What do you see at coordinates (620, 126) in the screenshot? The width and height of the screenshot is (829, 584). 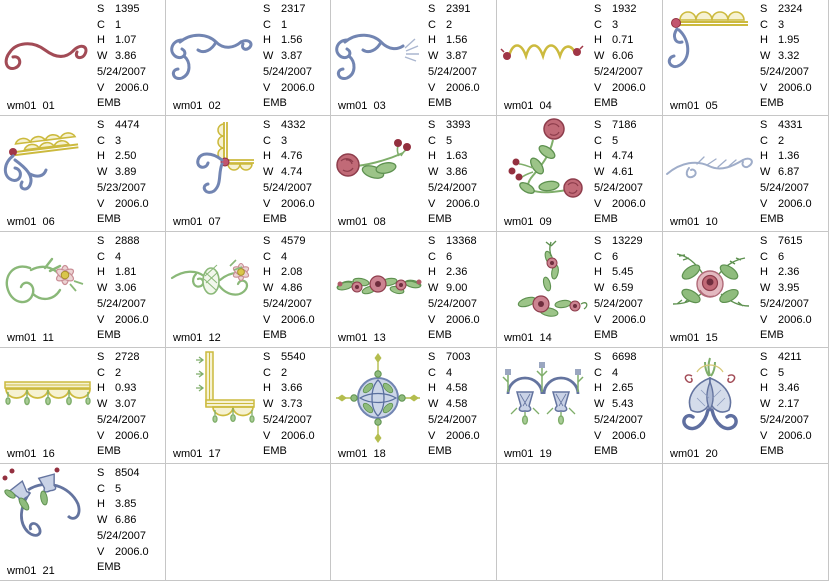 I see `stitch-count-row: S 7186` at bounding box center [620, 126].